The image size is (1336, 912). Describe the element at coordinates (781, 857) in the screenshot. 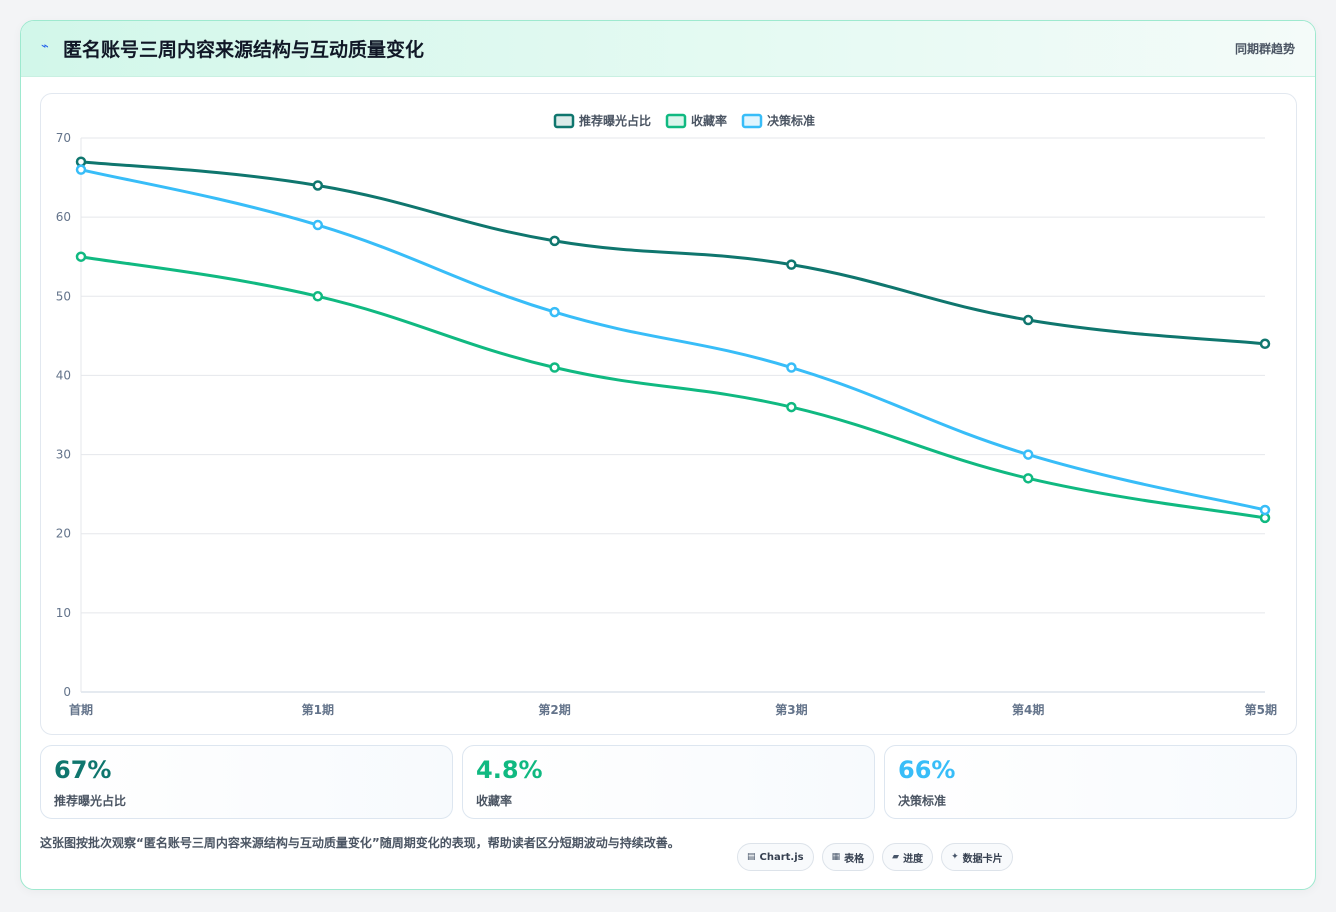

I see `chip-label: Chart.js` at that location.